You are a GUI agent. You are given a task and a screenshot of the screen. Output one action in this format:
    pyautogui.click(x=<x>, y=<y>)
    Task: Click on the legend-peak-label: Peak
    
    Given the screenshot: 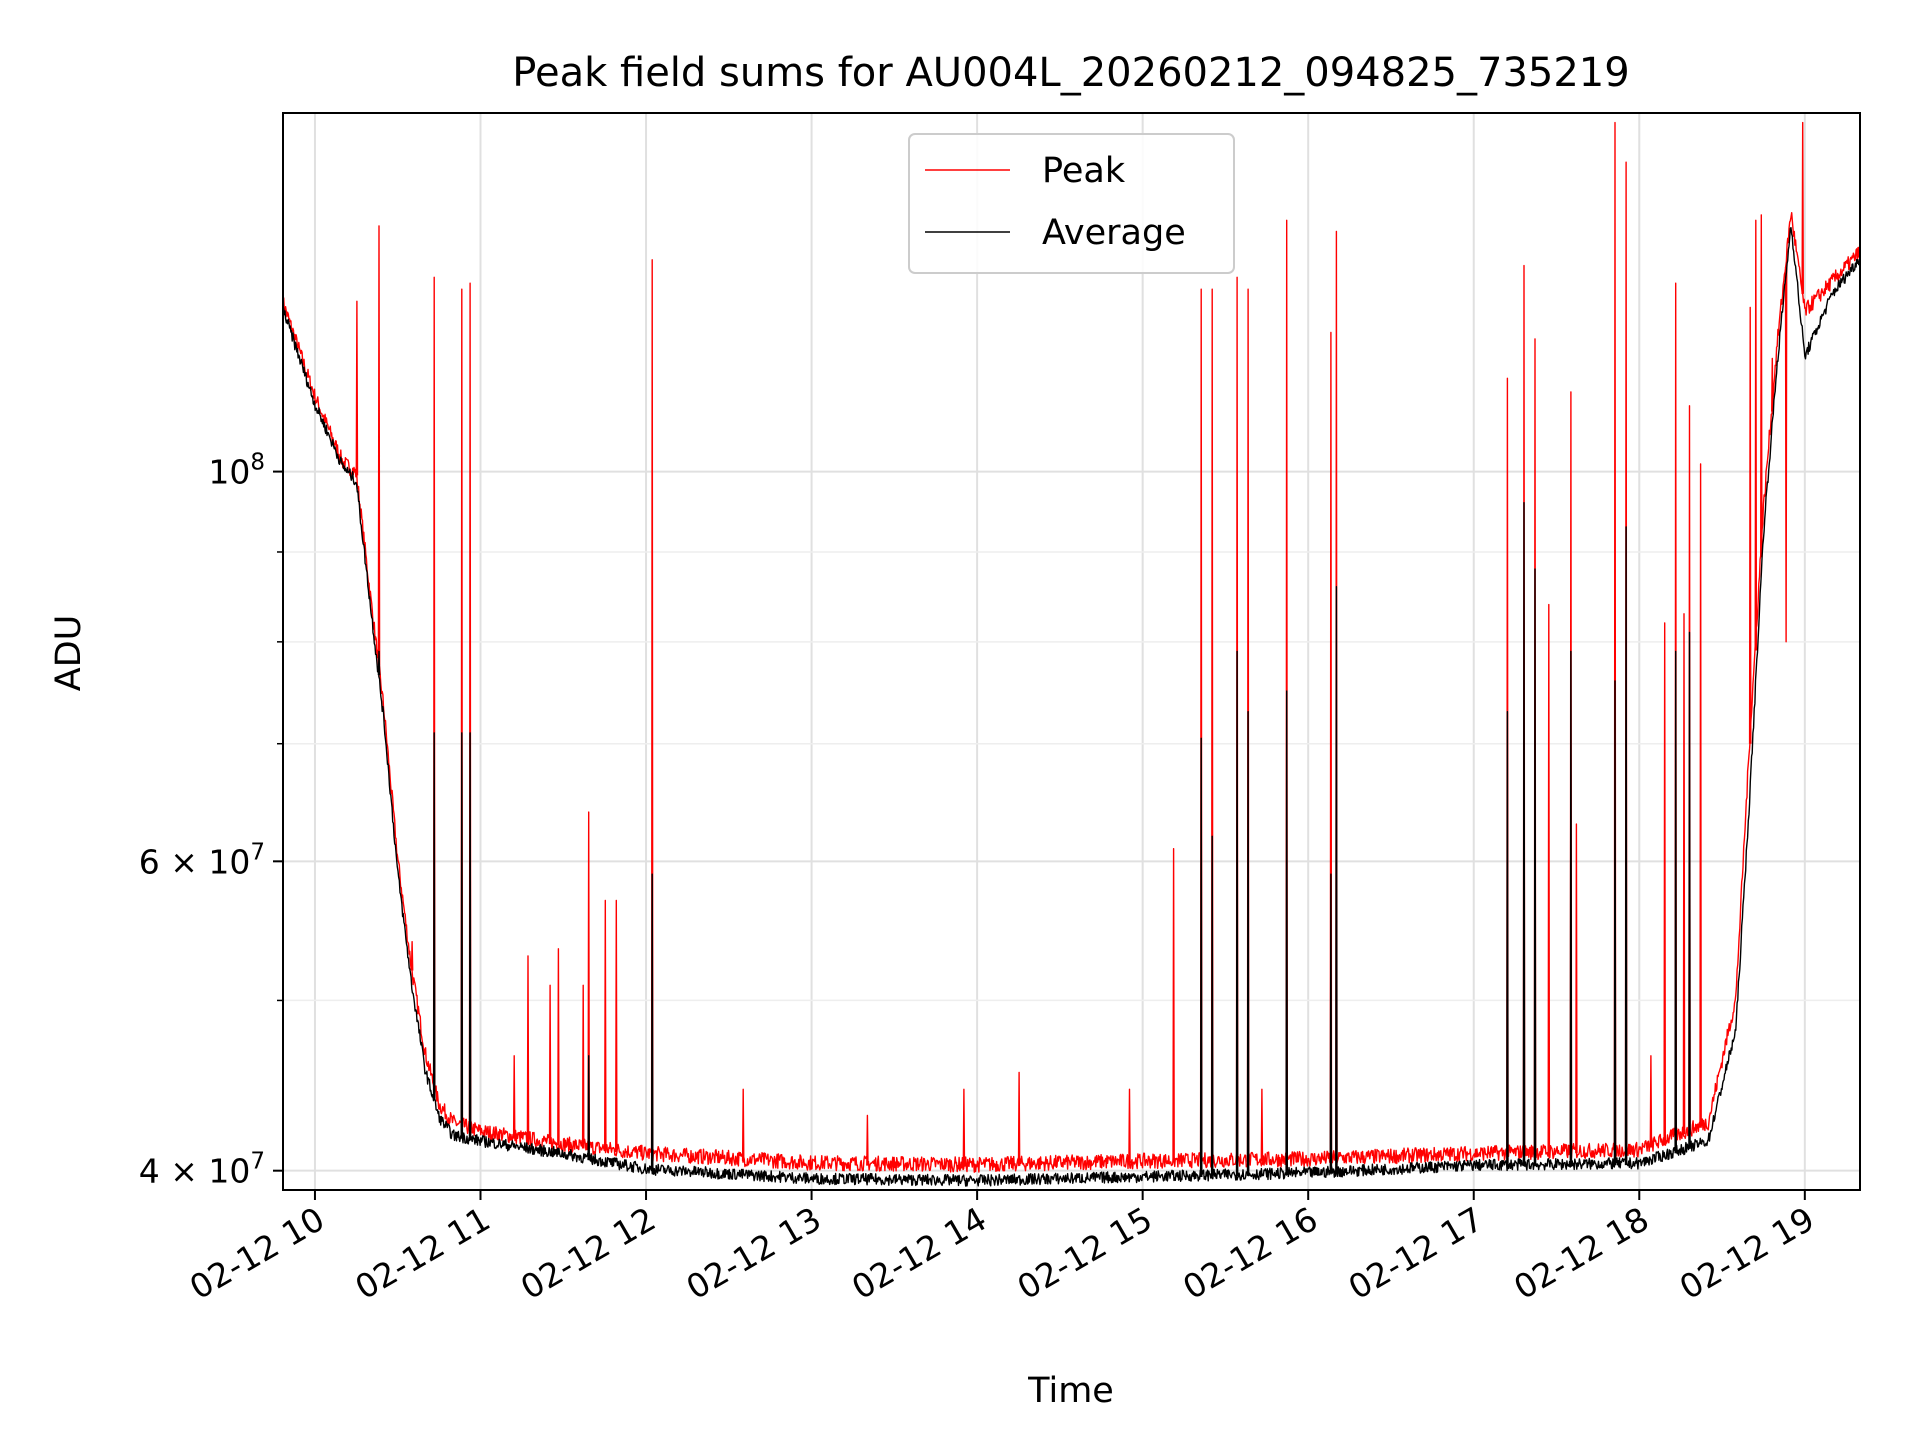 What is the action you would take?
    pyautogui.click(x=1084, y=171)
    